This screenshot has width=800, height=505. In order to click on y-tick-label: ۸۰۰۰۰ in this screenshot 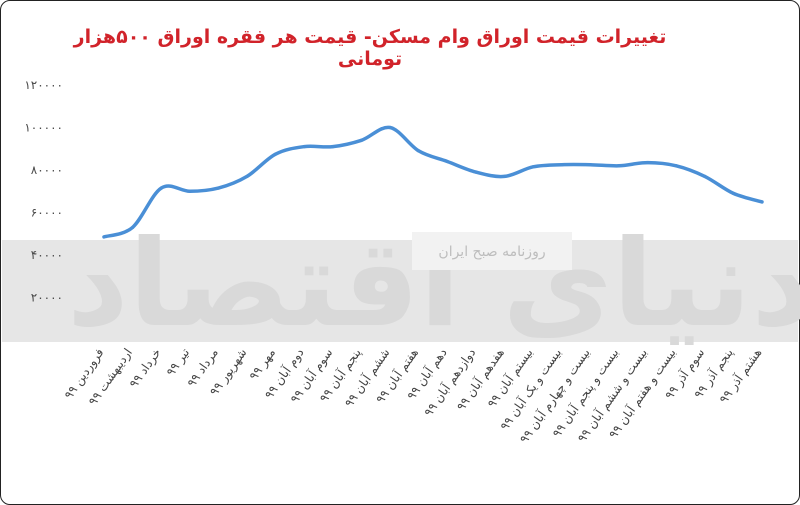, I will do `click(47, 170)`.